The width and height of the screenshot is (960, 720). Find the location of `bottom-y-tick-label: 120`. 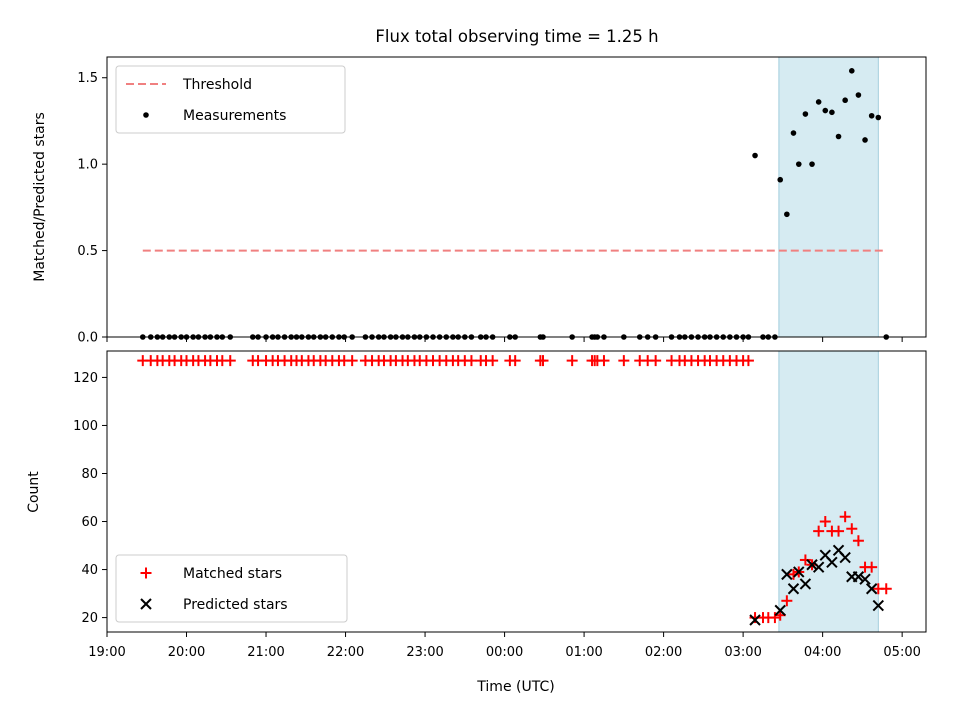

bottom-y-tick-label: 120 is located at coordinates (85, 378).